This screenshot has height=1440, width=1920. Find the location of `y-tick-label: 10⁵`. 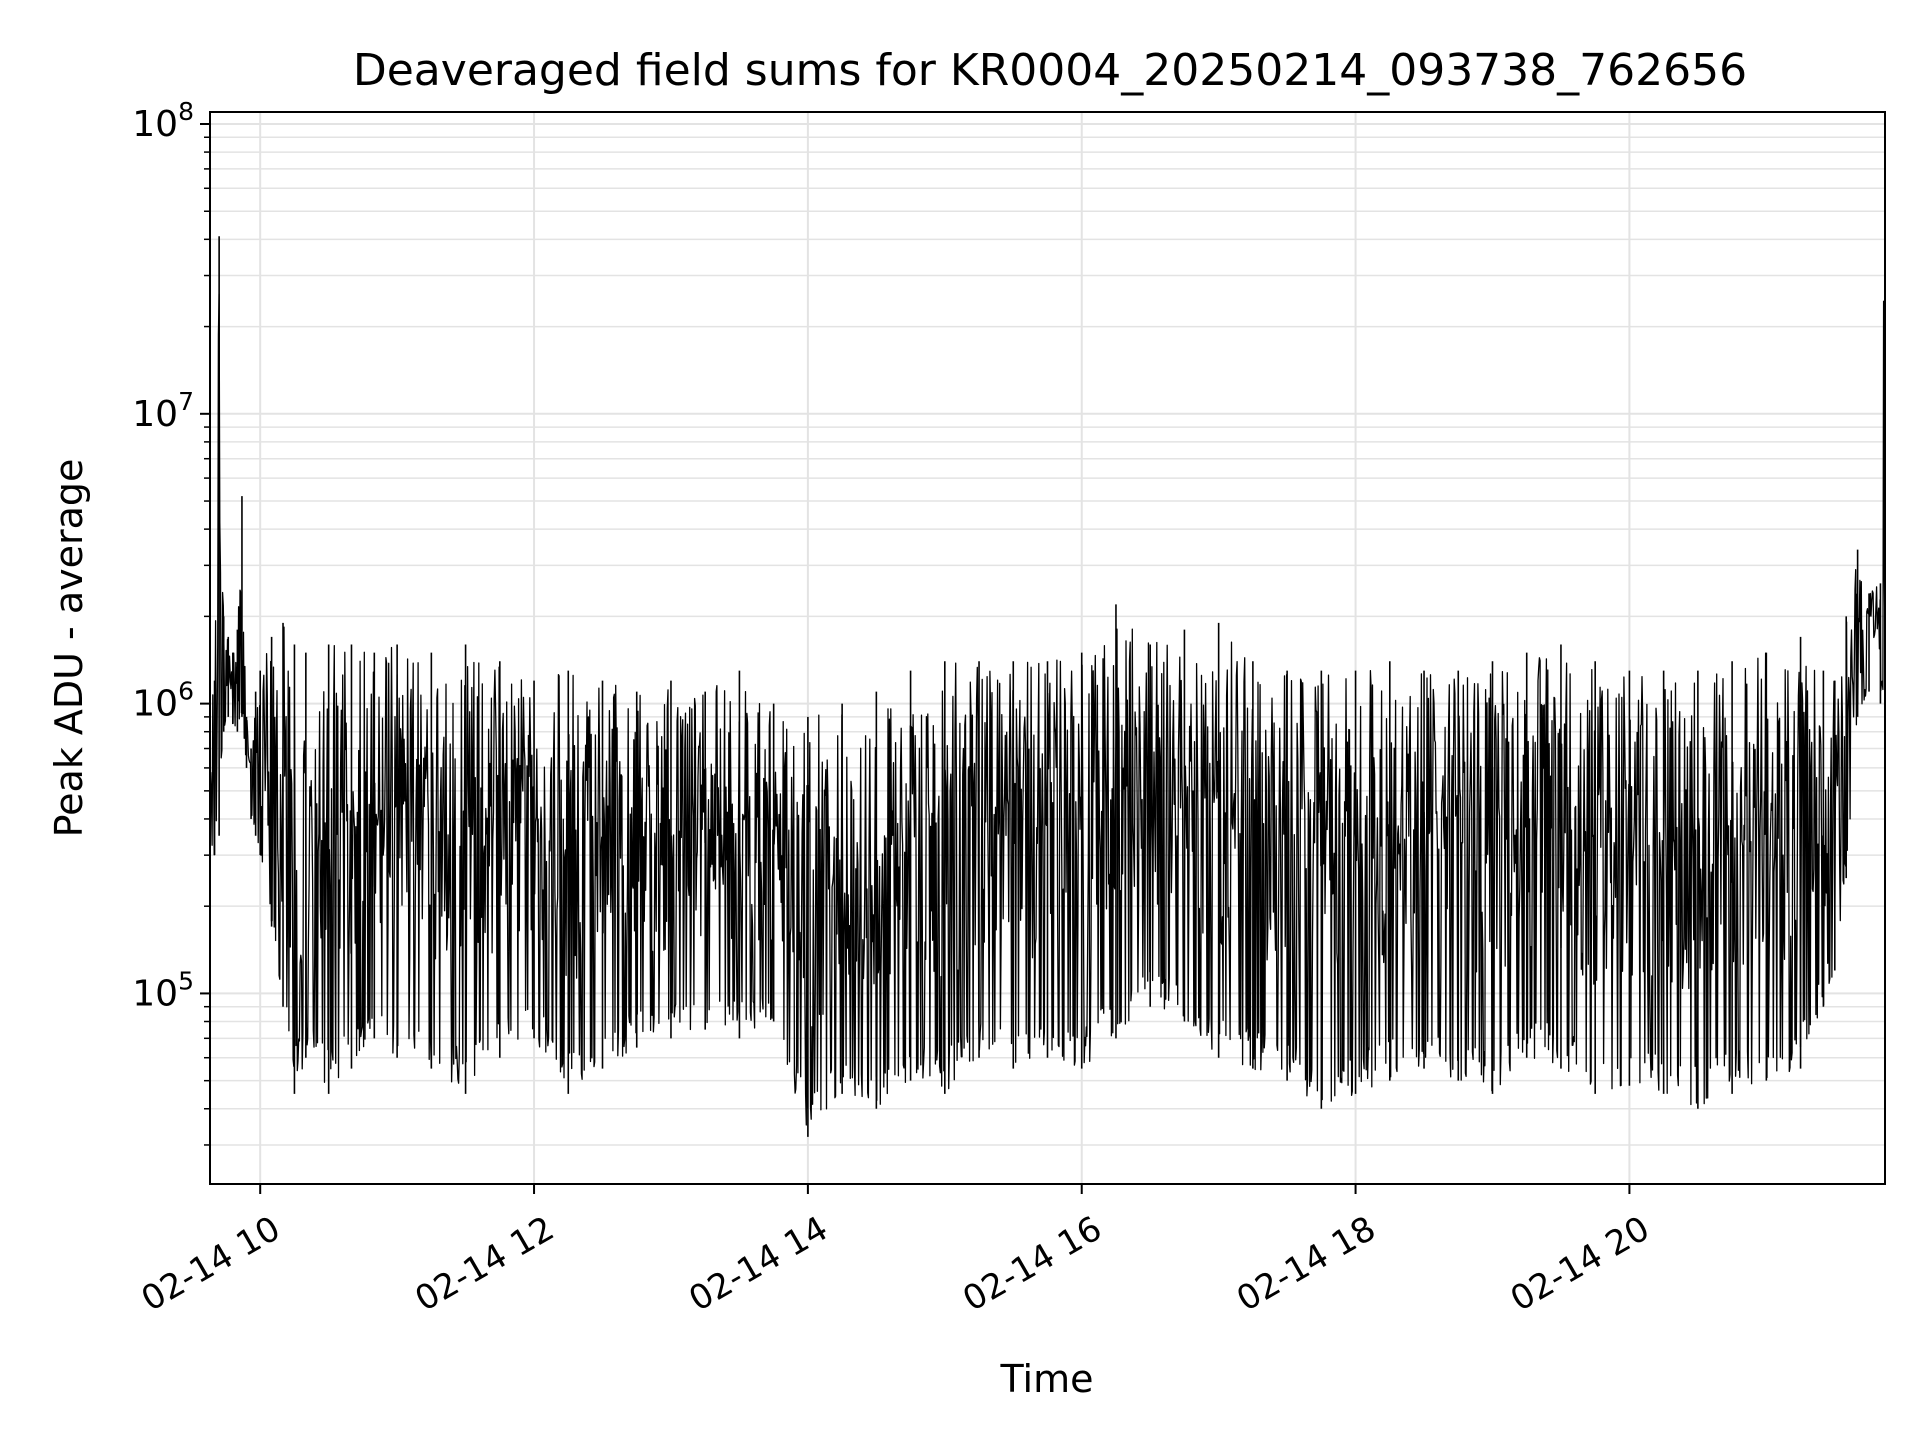

y-tick-label: 10⁵ is located at coordinates (163, 990).